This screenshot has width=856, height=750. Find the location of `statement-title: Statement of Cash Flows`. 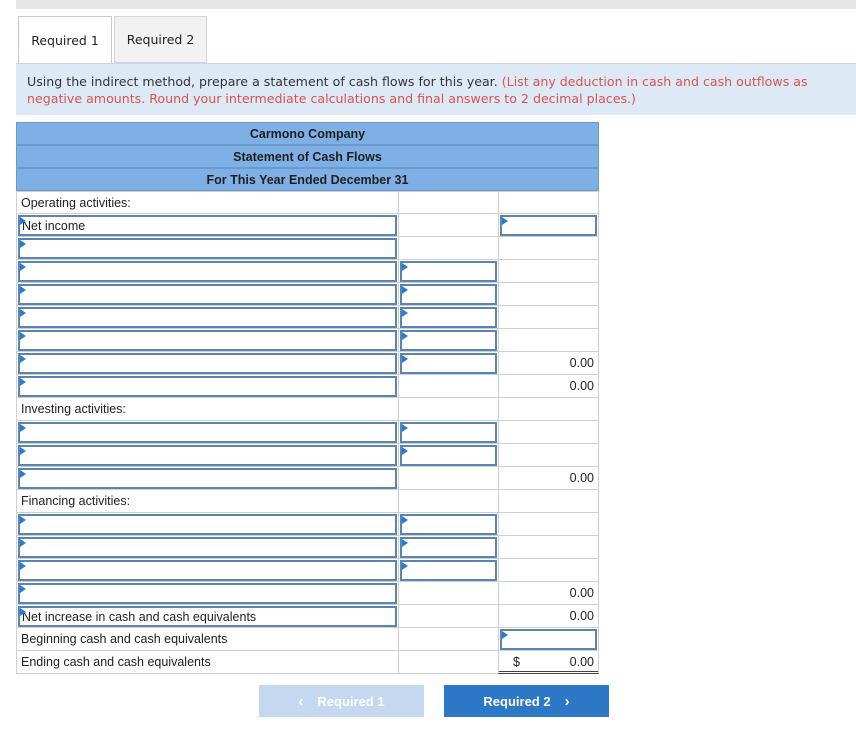

statement-title: Statement of Cash Flows is located at coordinates (307, 156).